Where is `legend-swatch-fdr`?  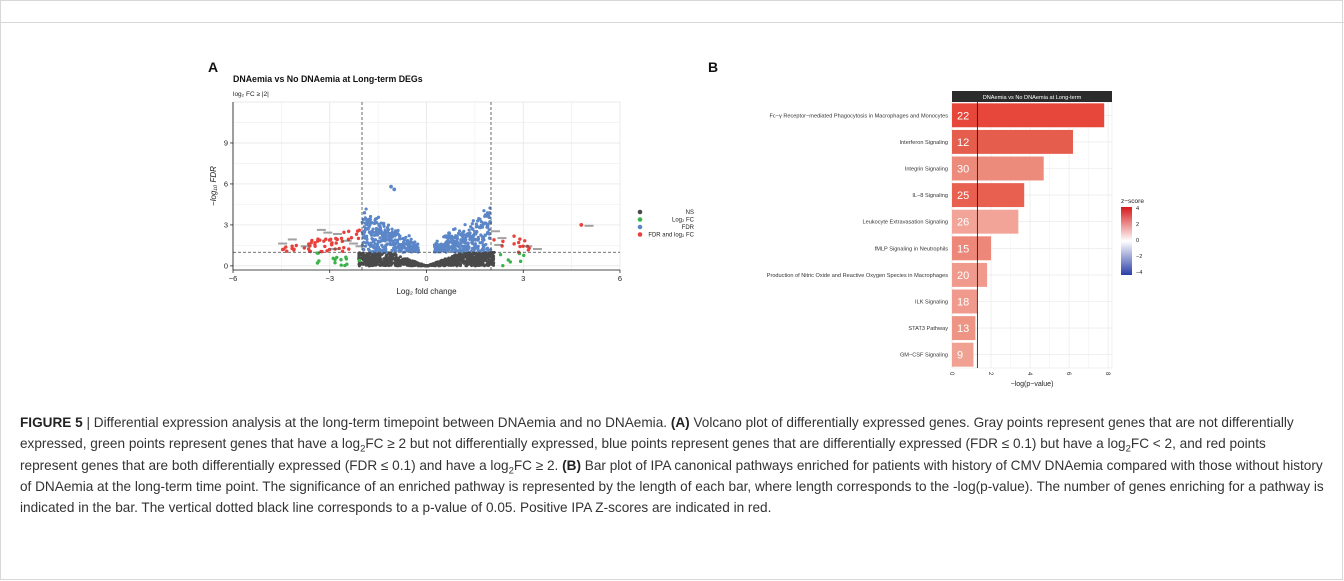 legend-swatch-fdr is located at coordinates (640, 227).